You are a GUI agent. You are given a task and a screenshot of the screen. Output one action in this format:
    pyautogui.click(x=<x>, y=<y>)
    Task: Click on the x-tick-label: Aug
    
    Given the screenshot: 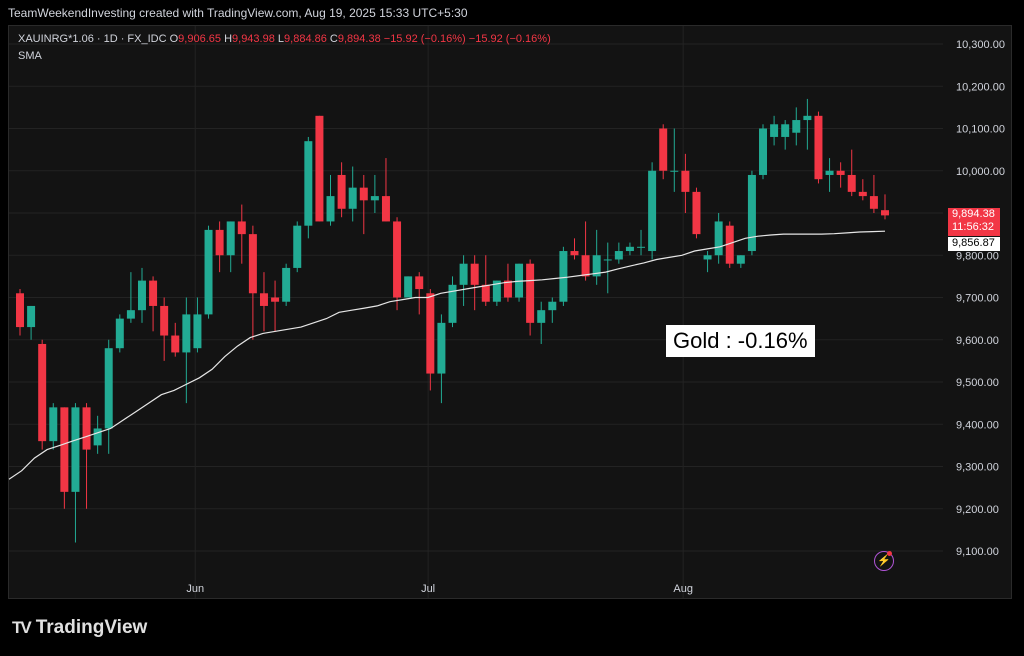 What is the action you would take?
    pyautogui.click(x=683, y=589)
    